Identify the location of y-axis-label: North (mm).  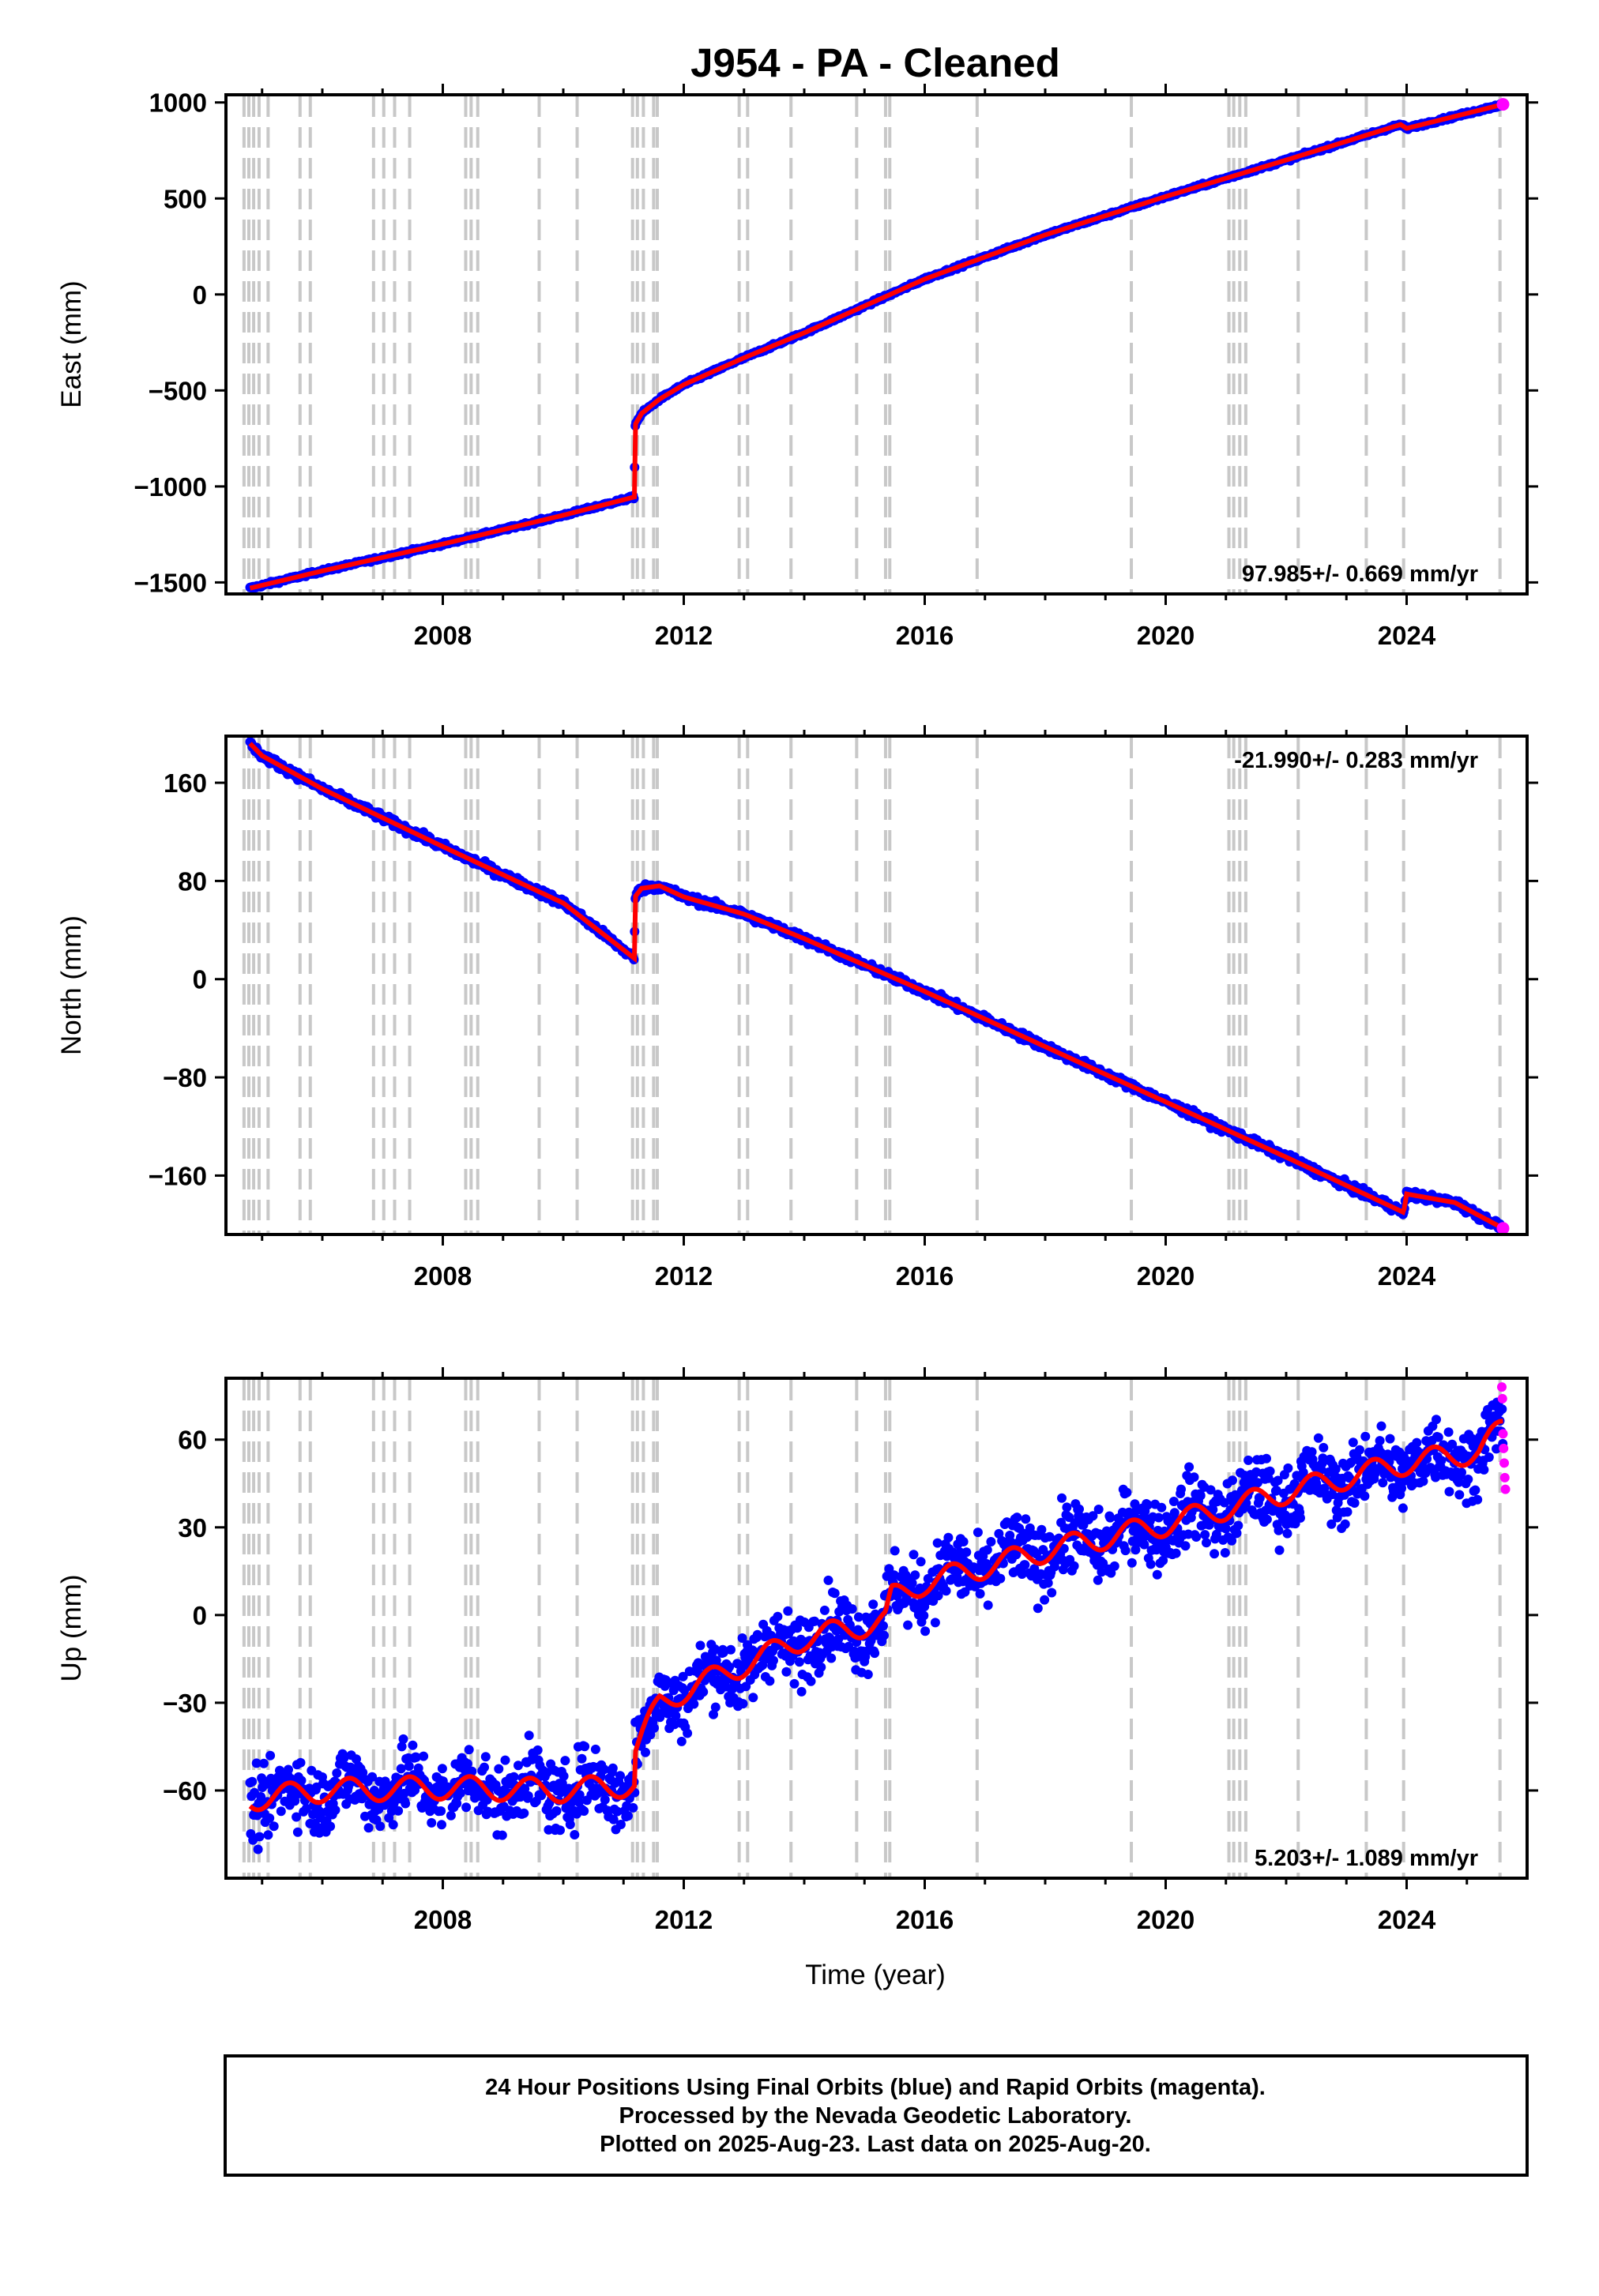
(71, 985).